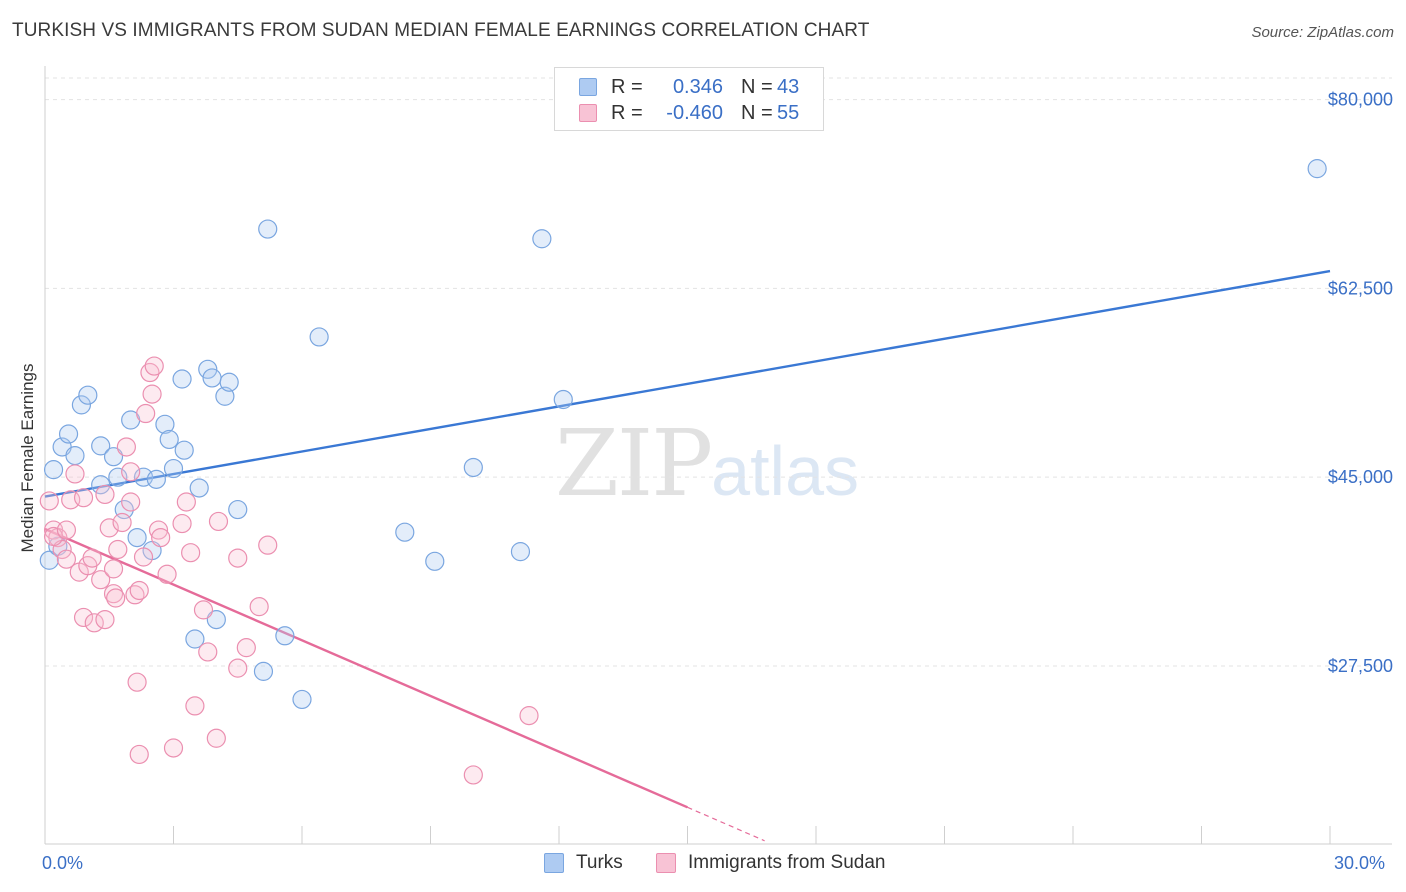 This screenshot has height=892, width=1406. What do you see at coordinates (1360, 666) in the screenshot?
I see `y-tick-label: $27,500` at bounding box center [1360, 666].